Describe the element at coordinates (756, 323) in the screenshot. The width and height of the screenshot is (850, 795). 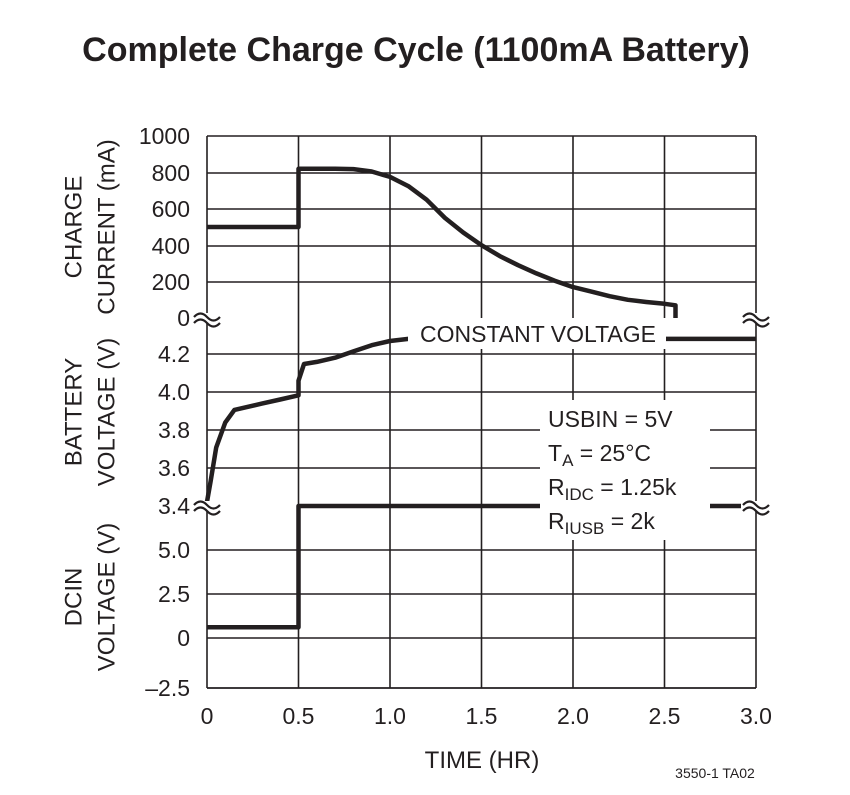
I see `axis-break-0-1-b` at that location.